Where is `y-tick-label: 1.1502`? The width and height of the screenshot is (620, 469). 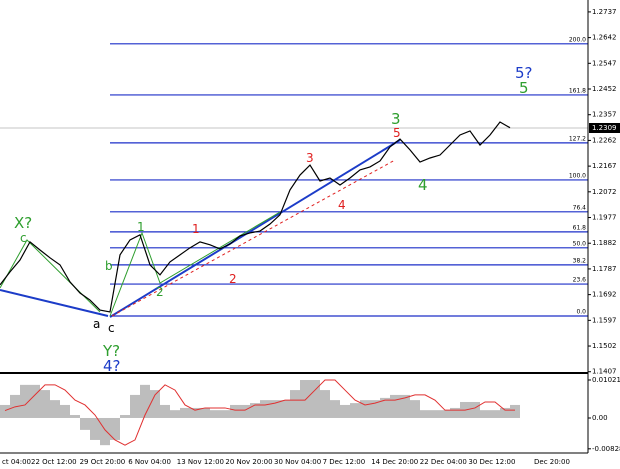
y-tick-label: 1.1502 is located at coordinates (604, 346).